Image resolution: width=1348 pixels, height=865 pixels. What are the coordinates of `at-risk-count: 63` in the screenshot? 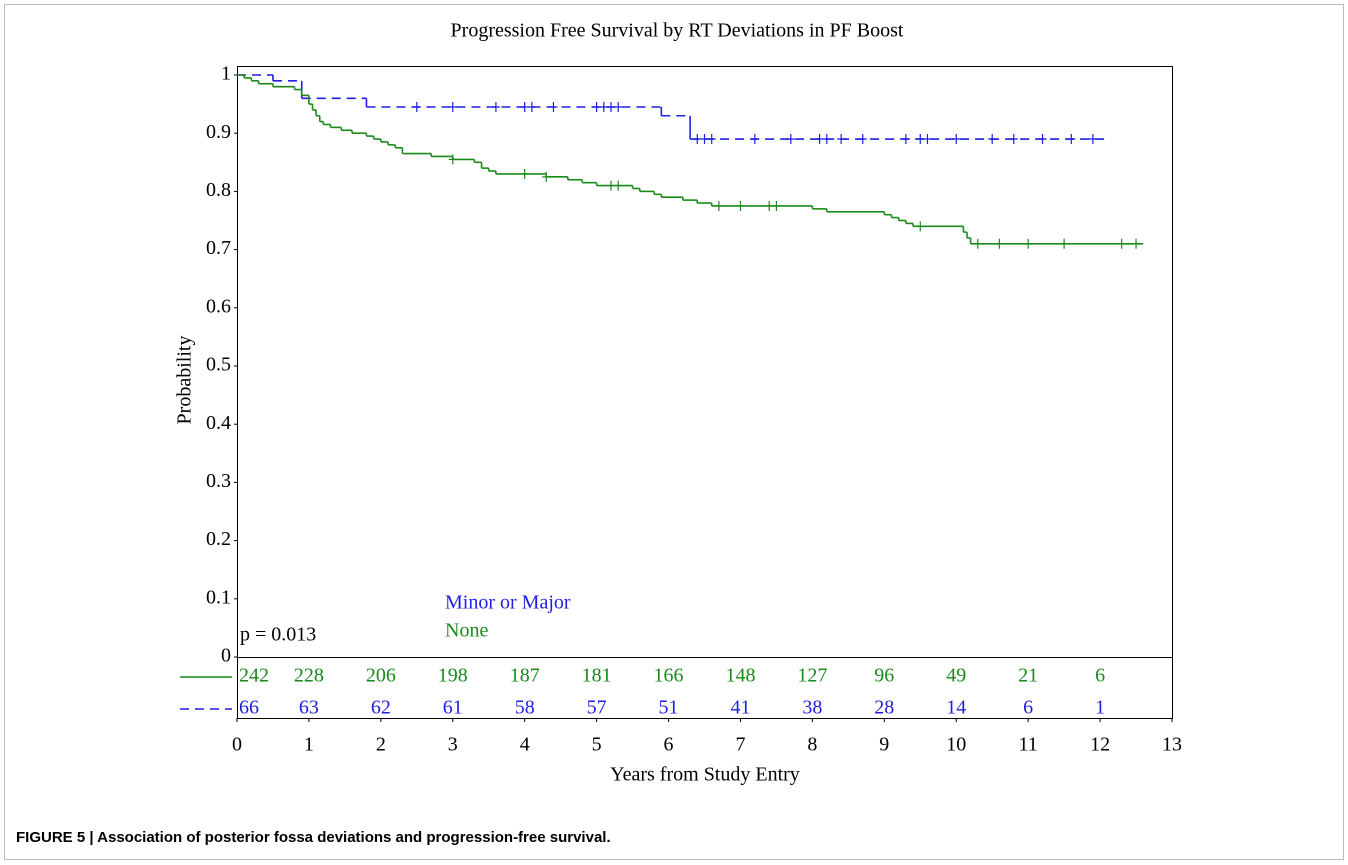 It's located at (309, 708).